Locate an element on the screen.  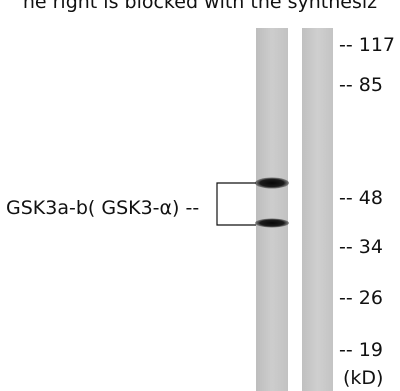
unit-label: (kD) is located at coordinates (363, 378).